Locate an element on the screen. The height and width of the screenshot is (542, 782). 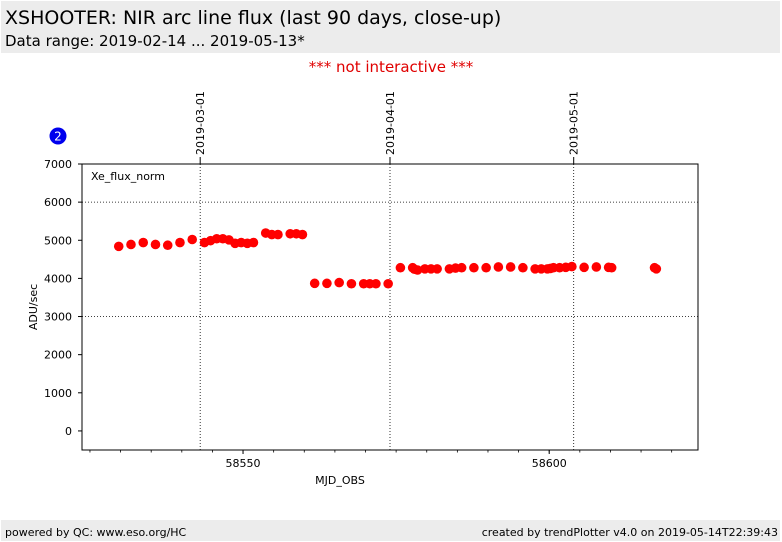
y-tick-label: 4000 is located at coordinates (58, 278).